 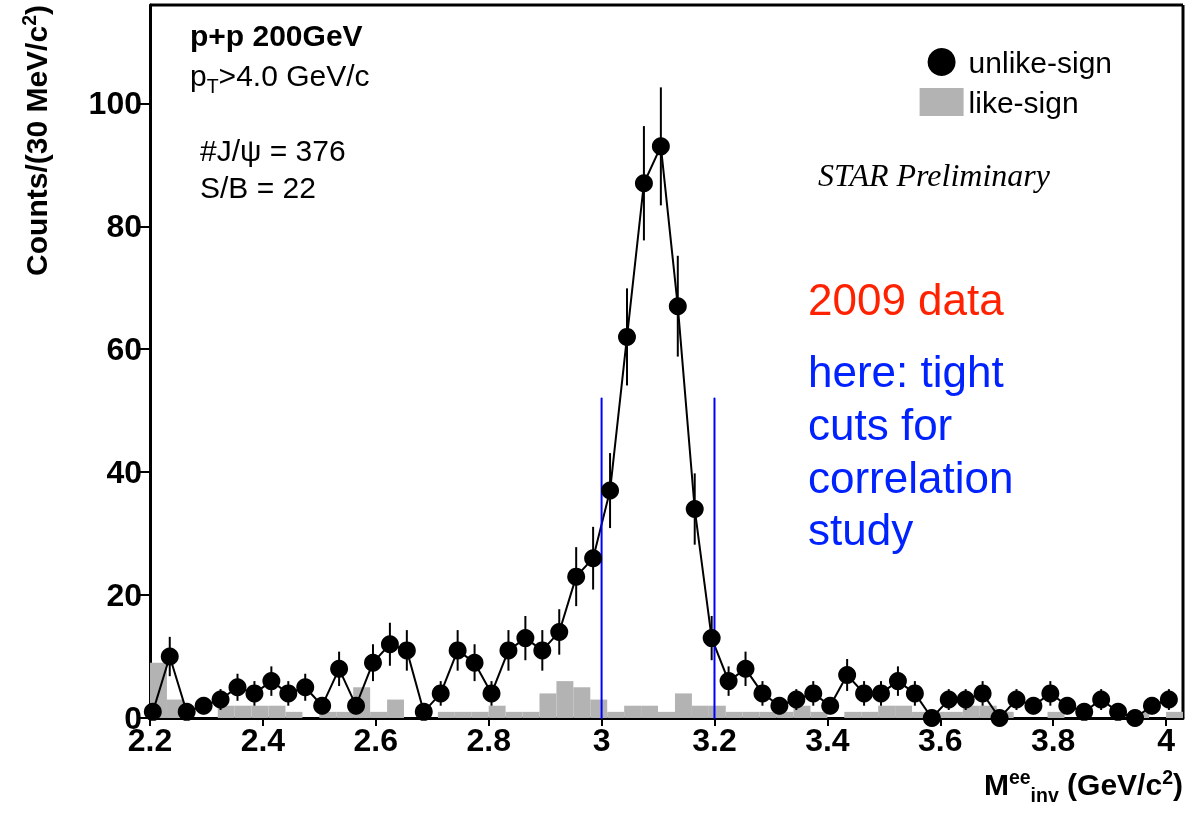 I want to click on annotation: here: tight cuts for correlation study, so click(x=911, y=451).